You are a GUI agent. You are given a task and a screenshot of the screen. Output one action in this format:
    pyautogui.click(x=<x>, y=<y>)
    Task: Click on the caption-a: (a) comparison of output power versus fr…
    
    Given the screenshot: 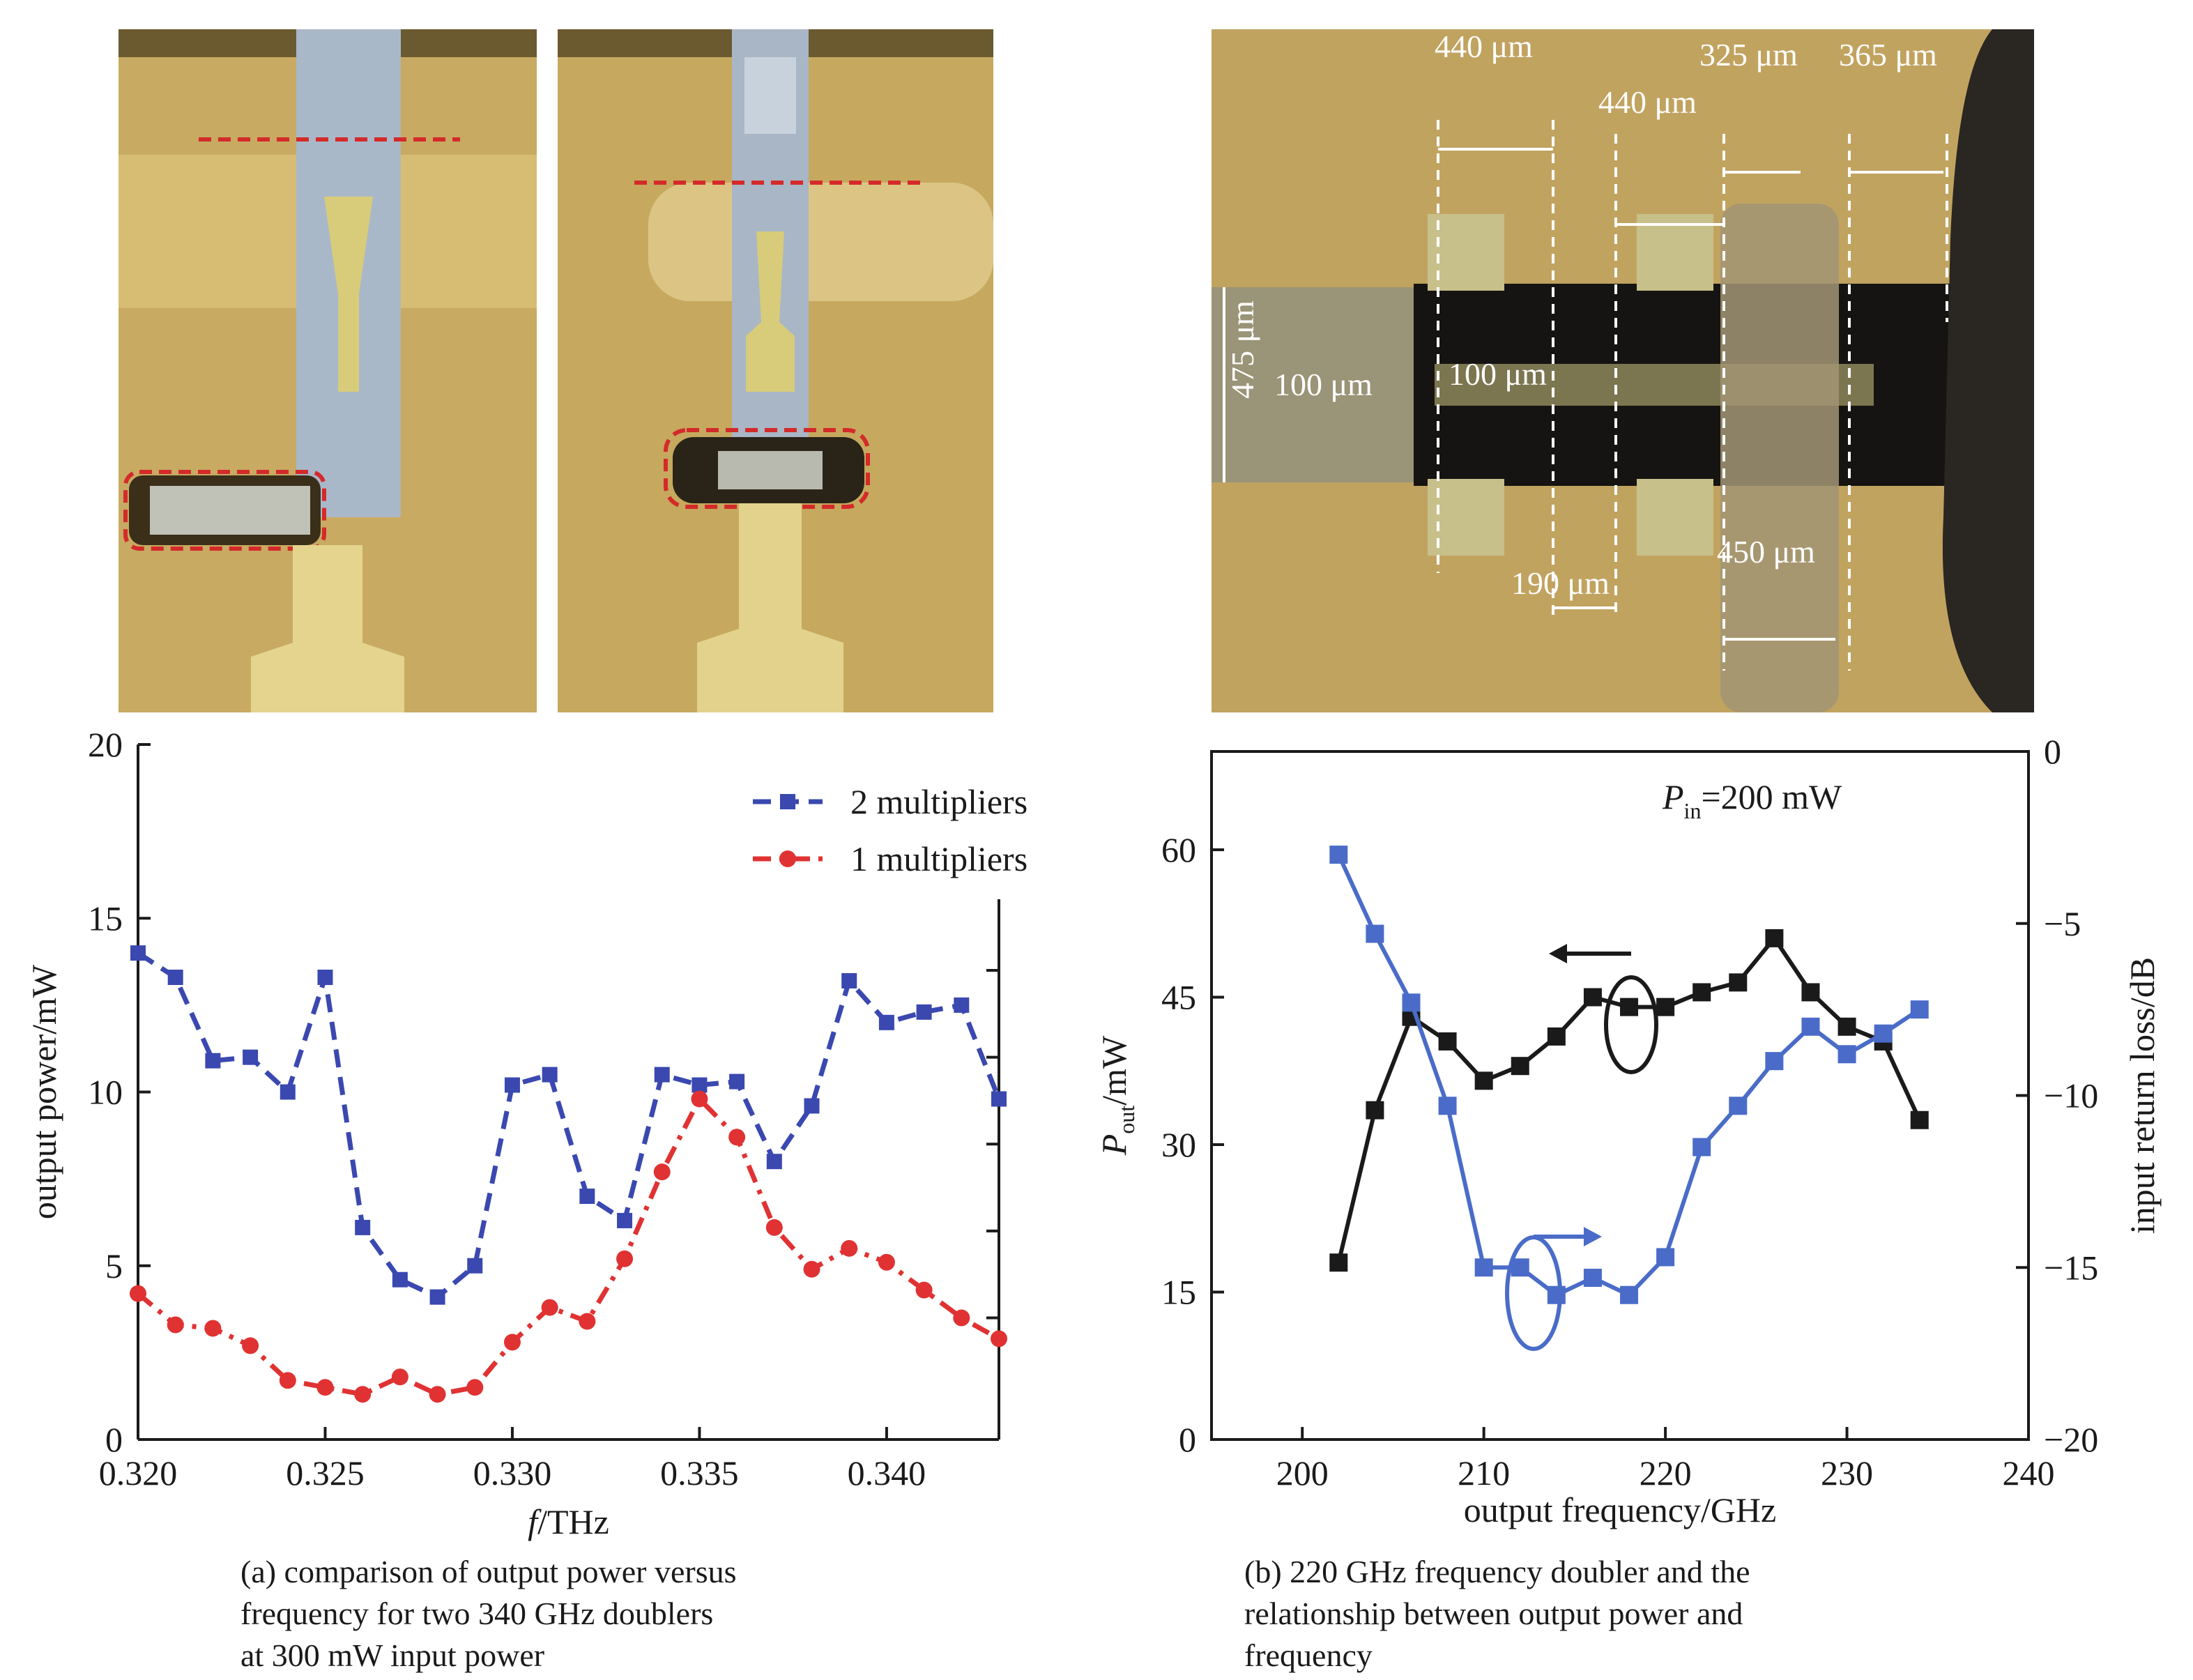 What is the action you would take?
    pyautogui.click(x=488, y=1613)
    